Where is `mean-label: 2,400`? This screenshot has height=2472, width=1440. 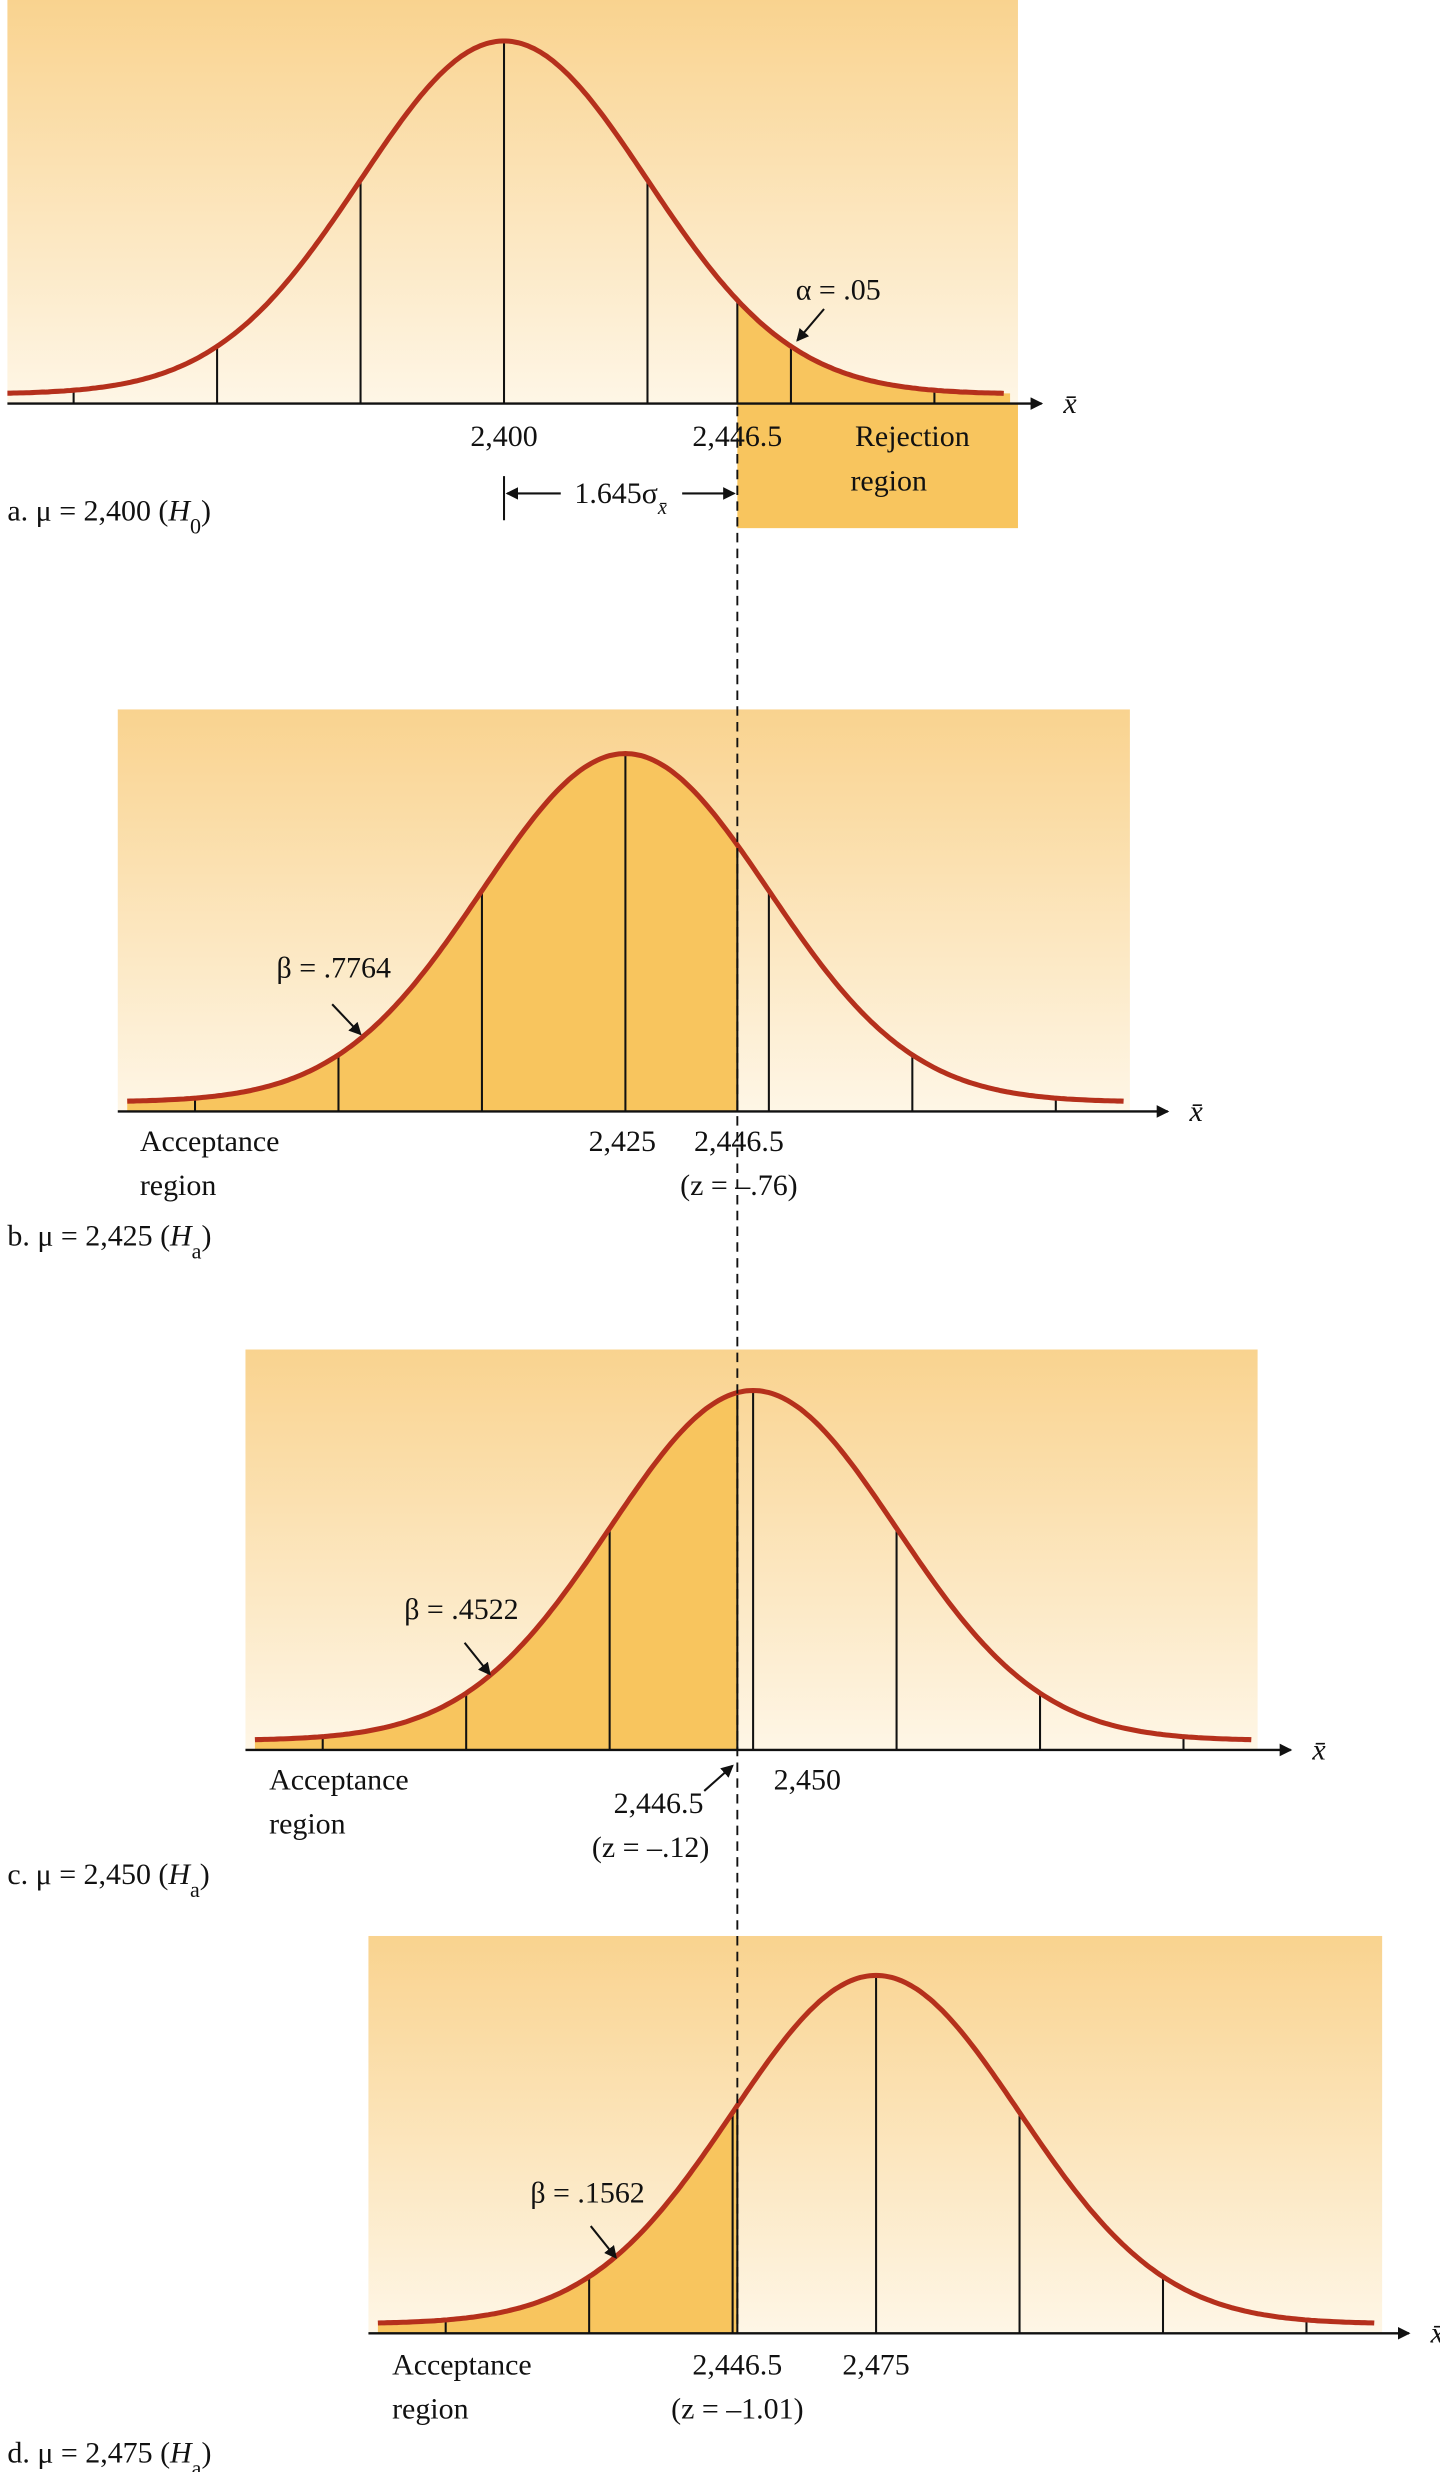 mean-label: 2,400 is located at coordinates (503, 436).